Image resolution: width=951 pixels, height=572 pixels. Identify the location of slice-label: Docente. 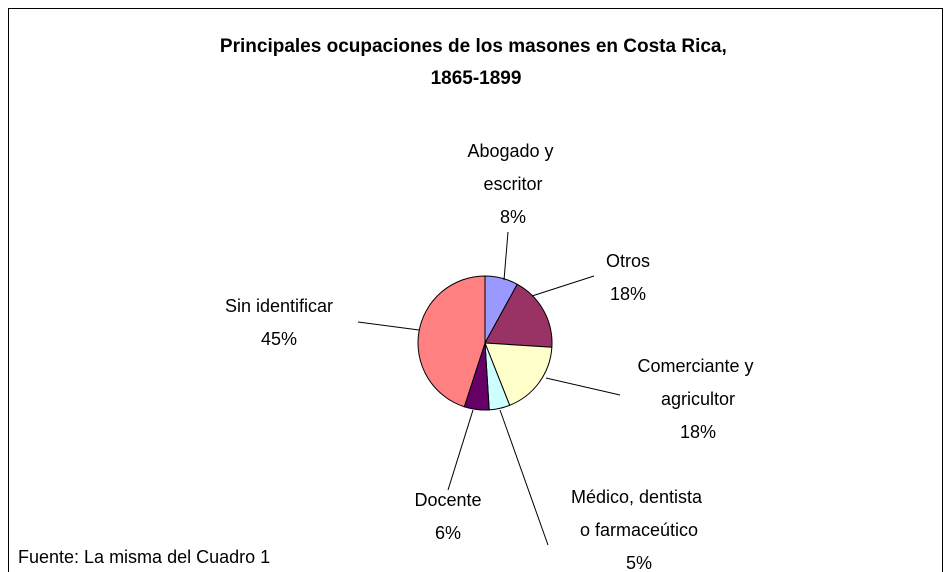
(447, 500).